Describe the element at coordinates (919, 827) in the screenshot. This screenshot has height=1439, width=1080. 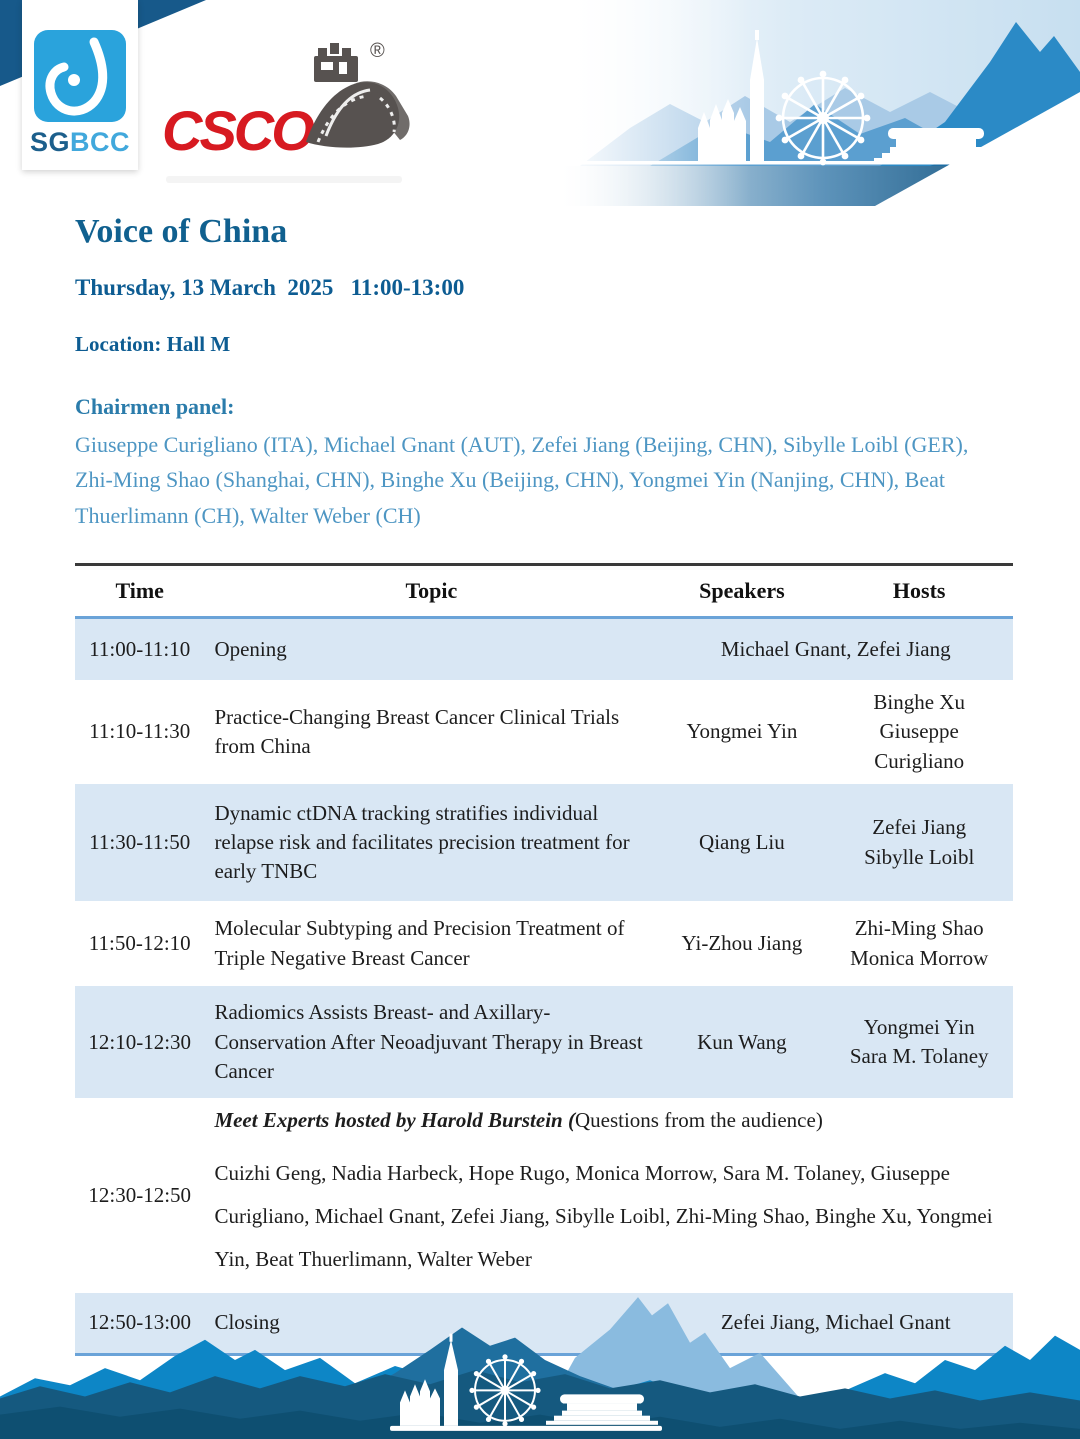
I see `host-name: Zefei Jiang` at that location.